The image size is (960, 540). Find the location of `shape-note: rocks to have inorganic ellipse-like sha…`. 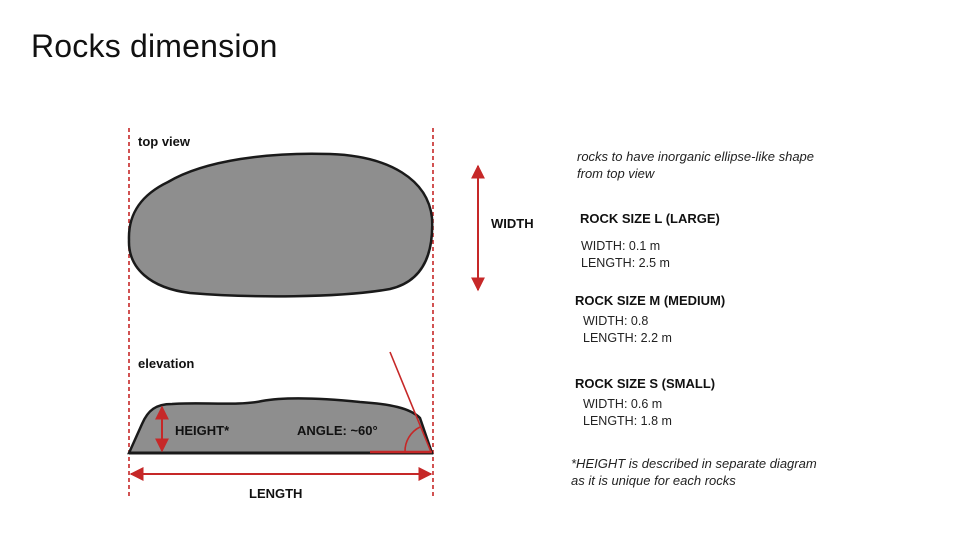

shape-note: rocks to have inorganic ellipse-like sha… is located at coordinates (696, 165).